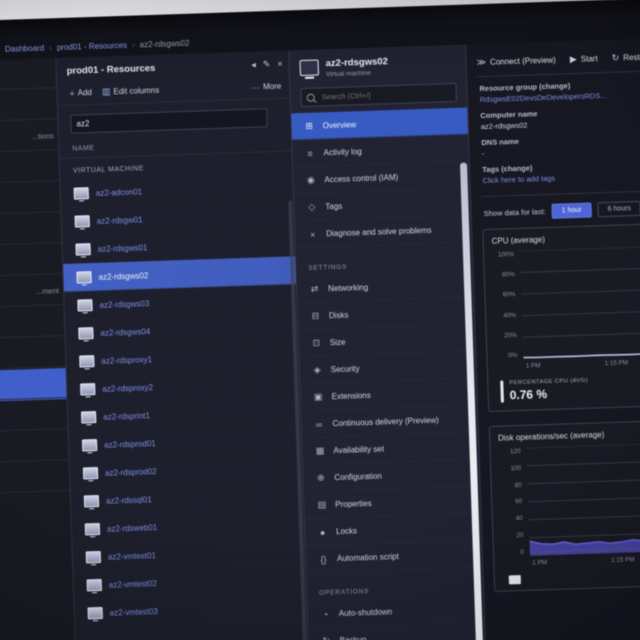  I want to click on restart-button: ↻ Restart, so click(625, 57).